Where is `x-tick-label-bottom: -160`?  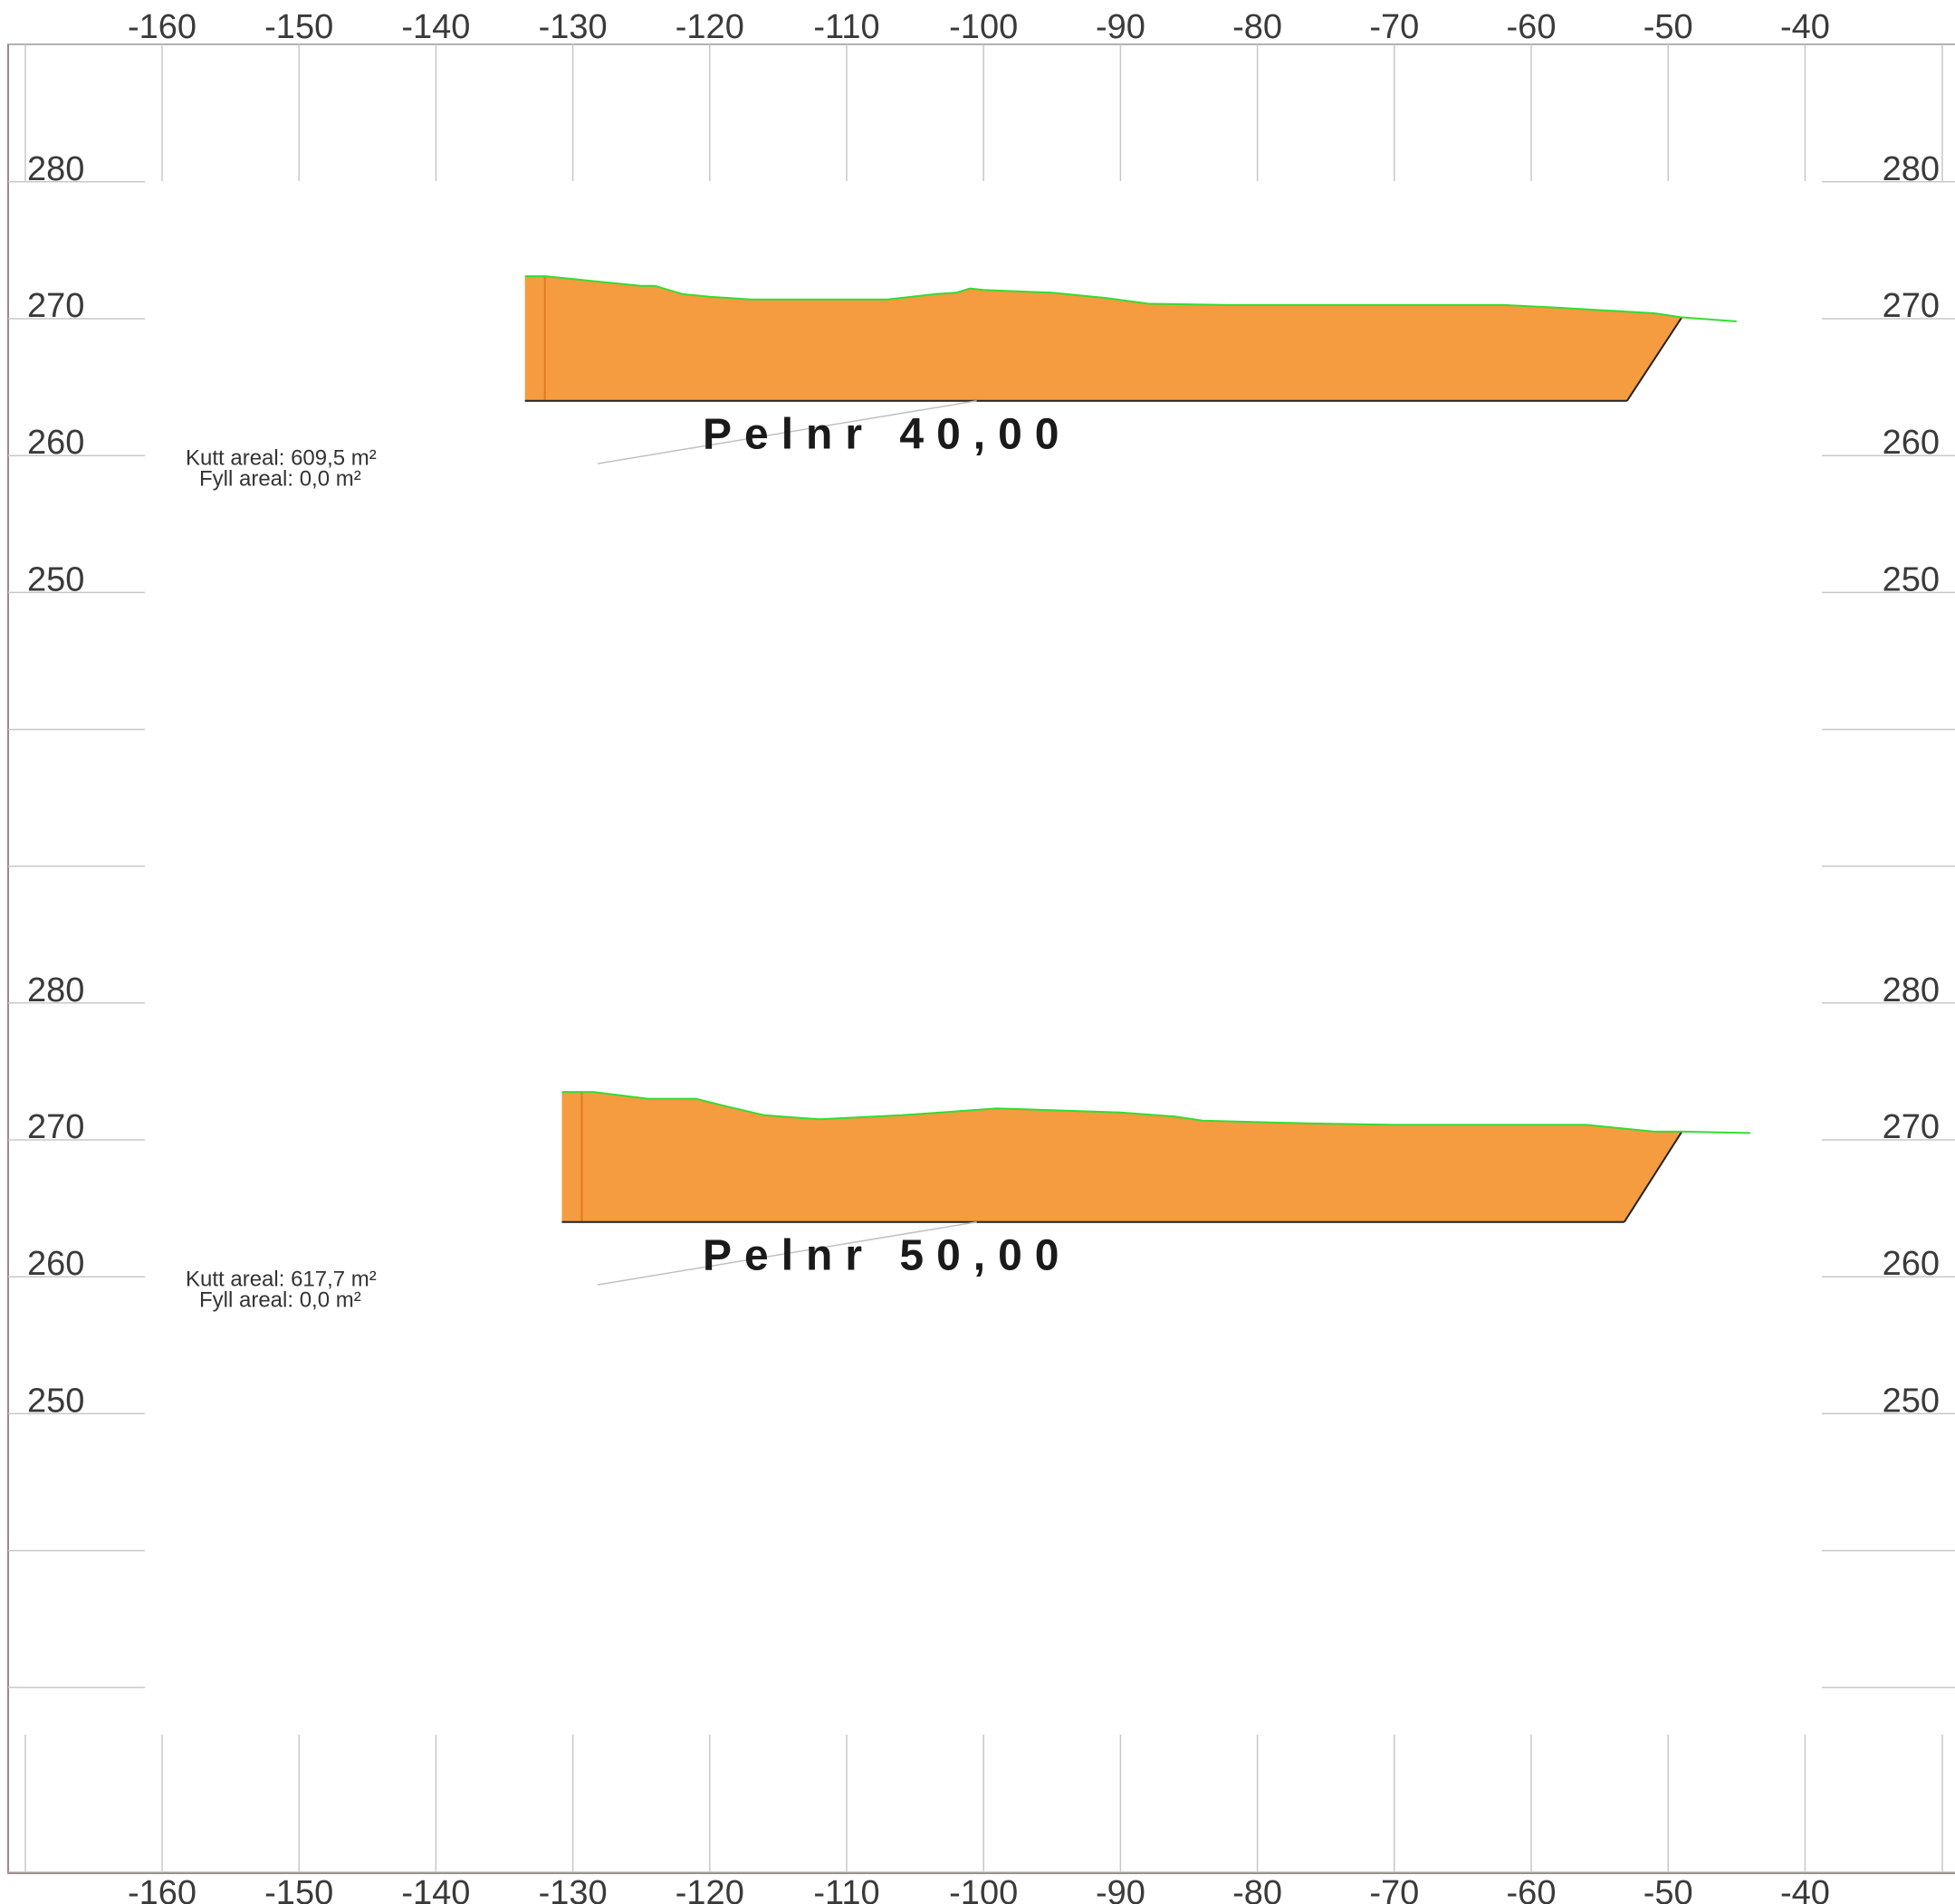 x-tick-label-bottom: -160 is located at coordinates (162, 1889).